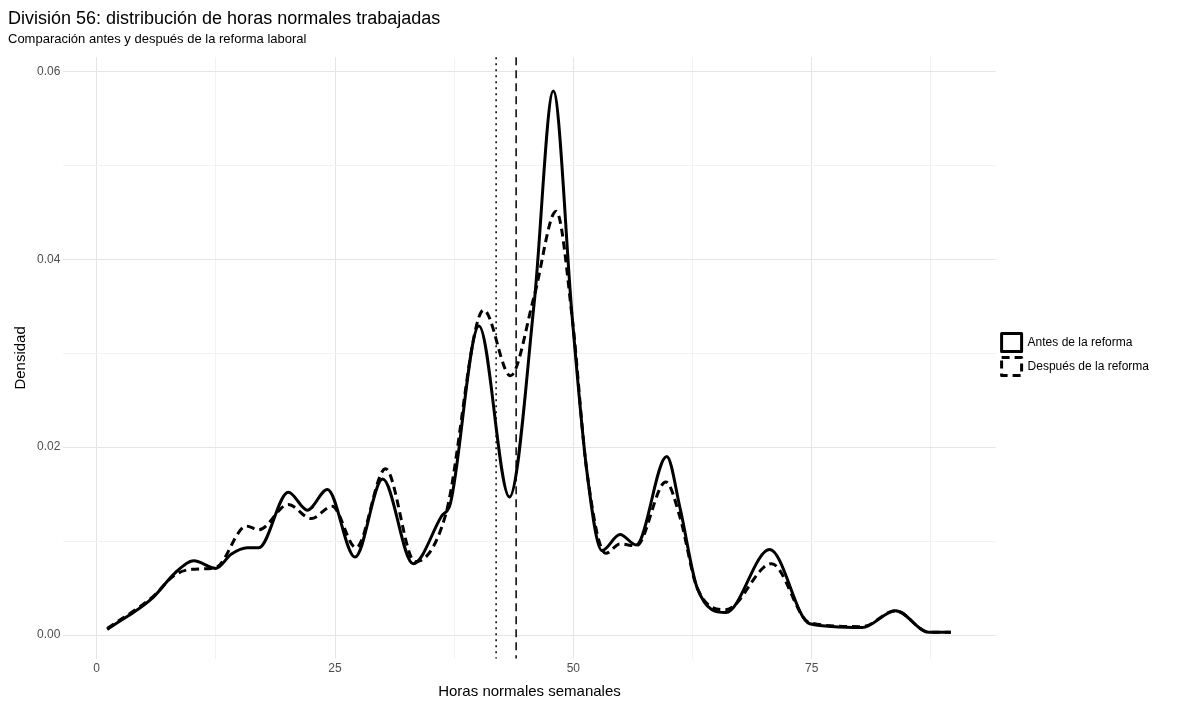 This screenshot has height=711, width=1179. What do you see at coordinates (49, 258) in the screenshot?
I see `y-tick-label: 0.04` at bounding box center [49, 258].